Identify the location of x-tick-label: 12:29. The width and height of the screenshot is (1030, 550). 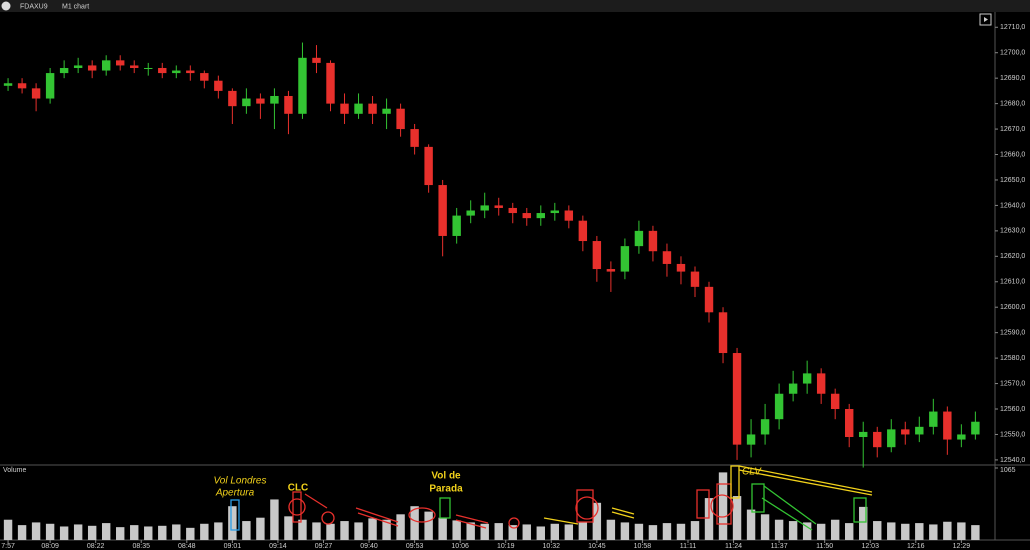
(962, 546).